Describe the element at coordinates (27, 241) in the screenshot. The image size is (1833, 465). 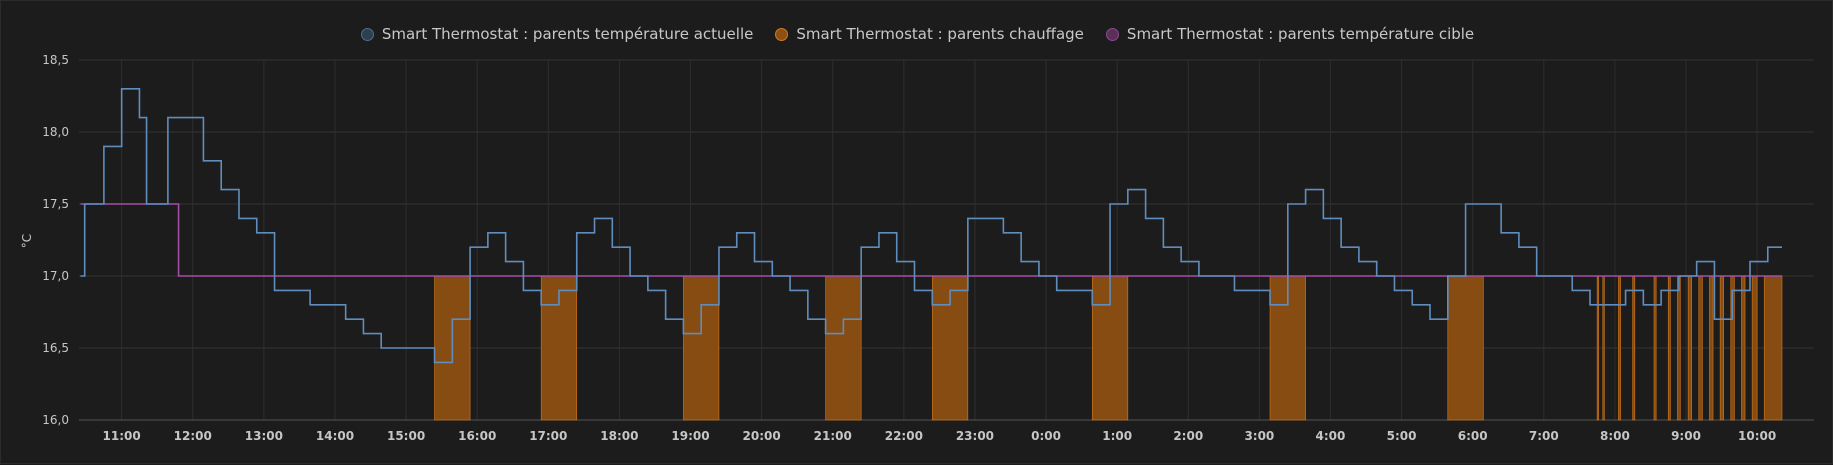
I see `y-axis-unit: °C` at that location.